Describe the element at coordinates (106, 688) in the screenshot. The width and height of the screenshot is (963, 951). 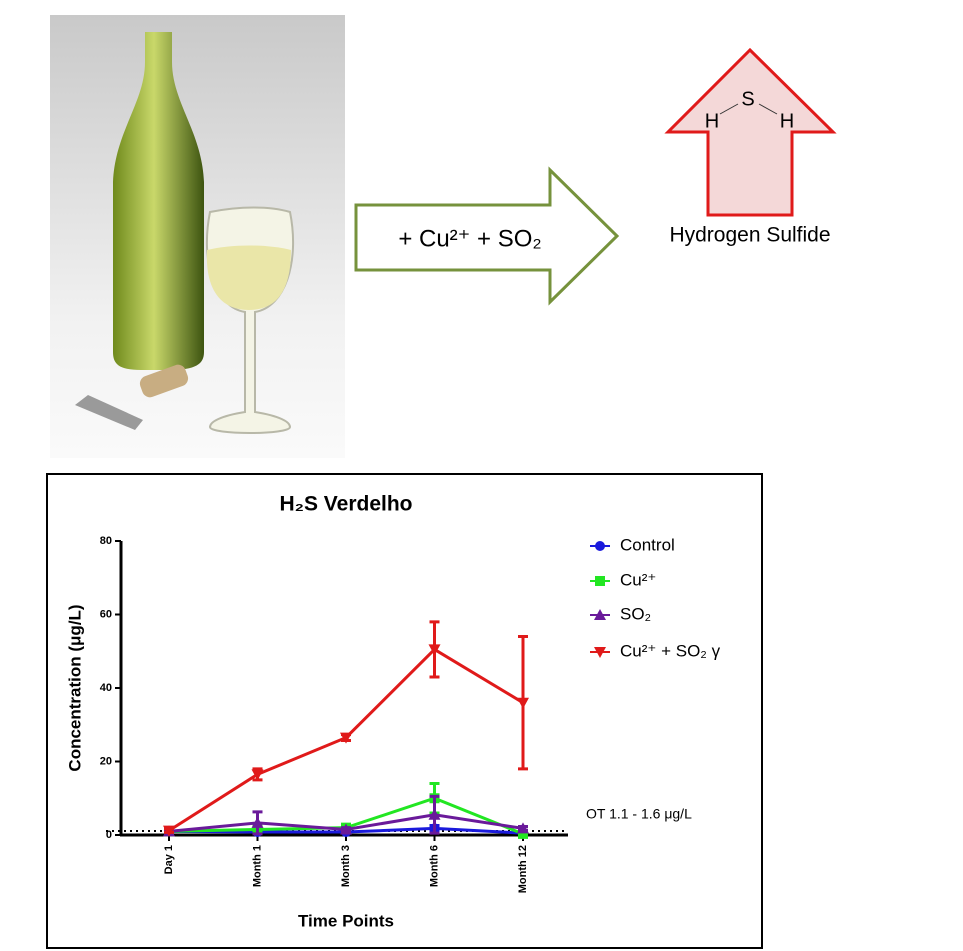
I see `y-tick-label: 40` at that location.